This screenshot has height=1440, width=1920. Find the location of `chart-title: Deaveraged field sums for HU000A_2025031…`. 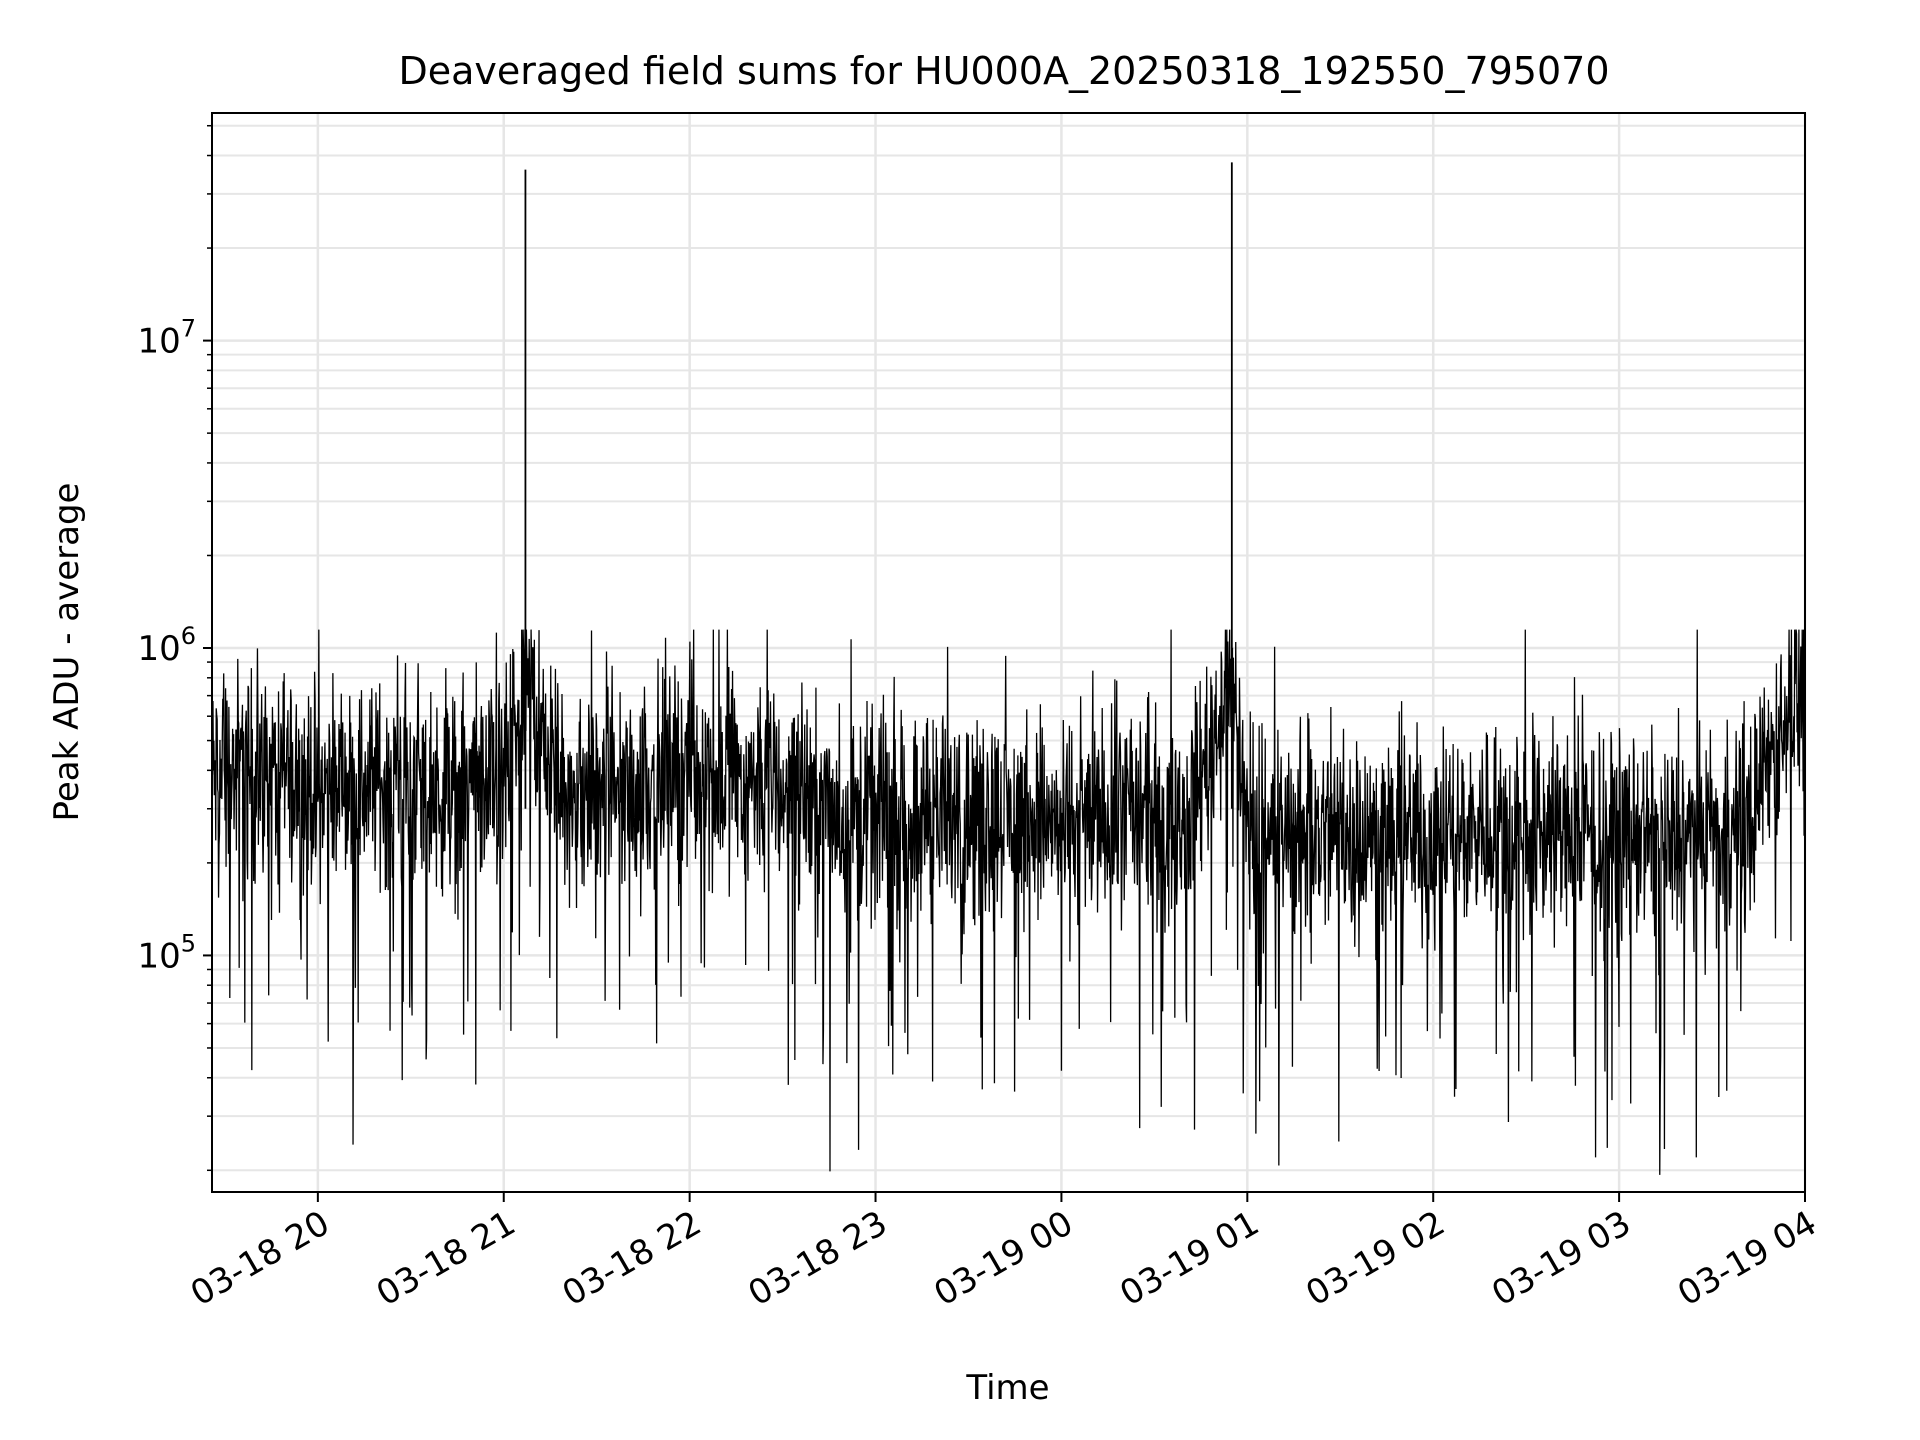

chart-title: Deaveraged field sums for HU000A_2025031… is located at coordinates (1003, 71).